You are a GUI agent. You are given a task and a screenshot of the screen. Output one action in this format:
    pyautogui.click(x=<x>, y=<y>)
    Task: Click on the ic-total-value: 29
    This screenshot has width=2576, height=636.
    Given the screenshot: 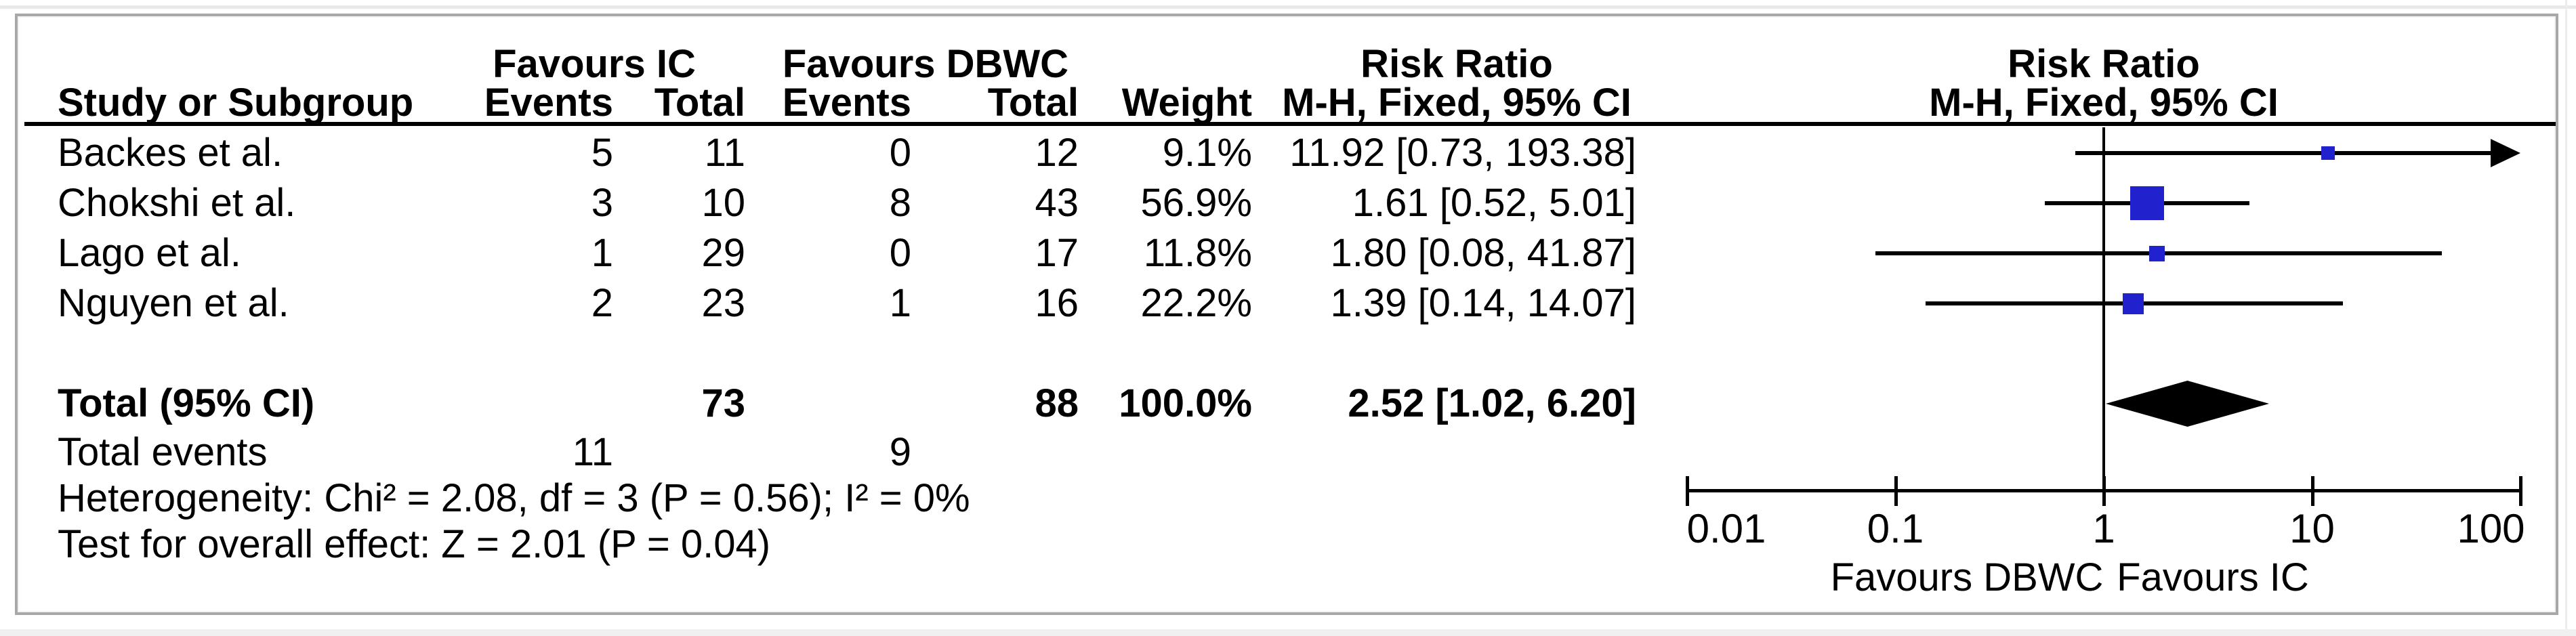 What is the action you would take?
    pyautogui.click(x=723, y=253)
    